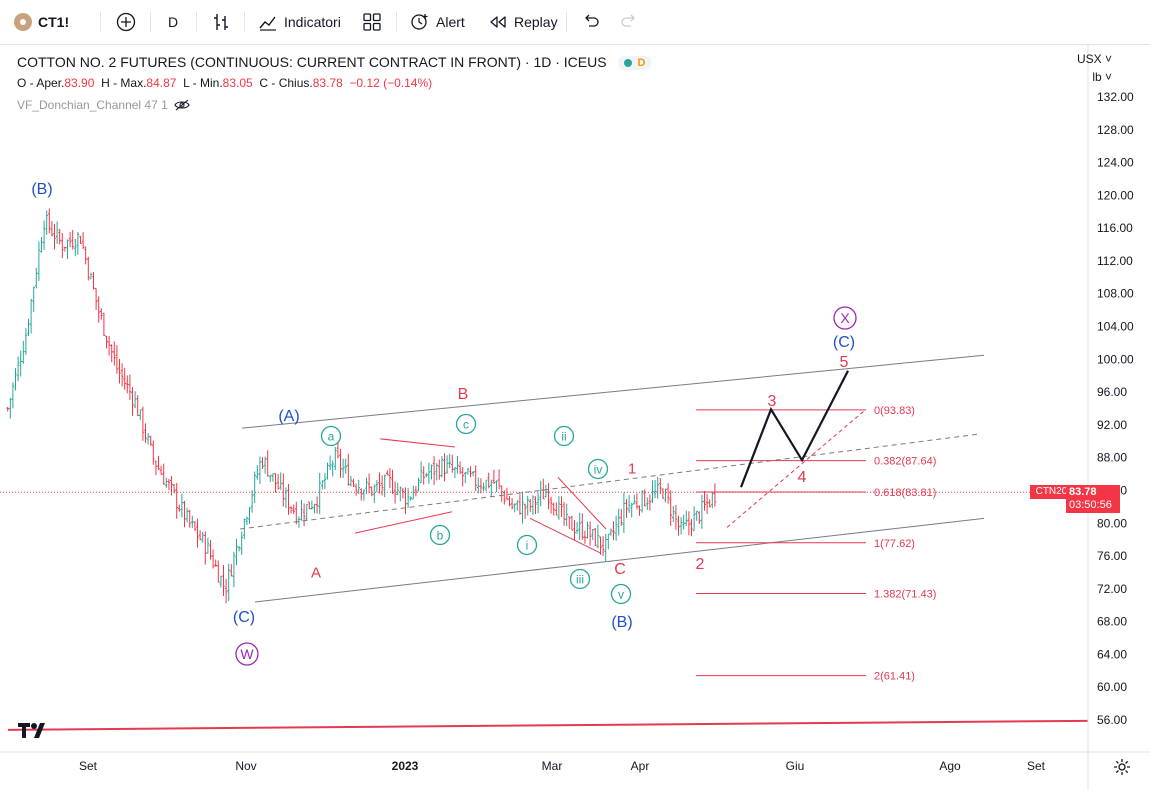 This screenshot has width=1150, height=790. I want to click on x-tick-label: Ago, so click(950, 766).